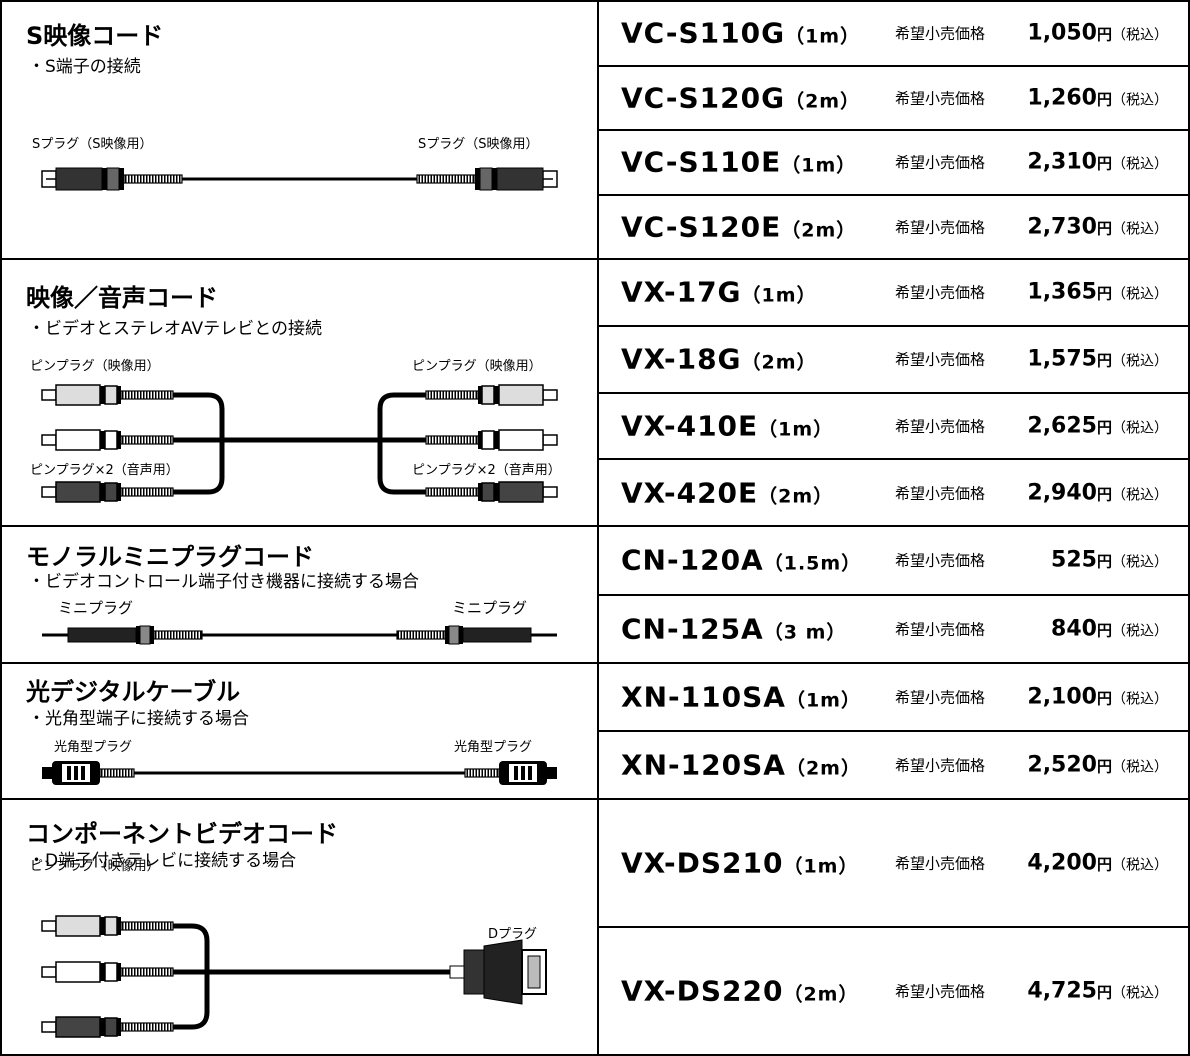  What do you see at coordinates (1109, 628) in the screenshot?
I see `price-block: 840円（税込）` at bounding box center [1109, 628].